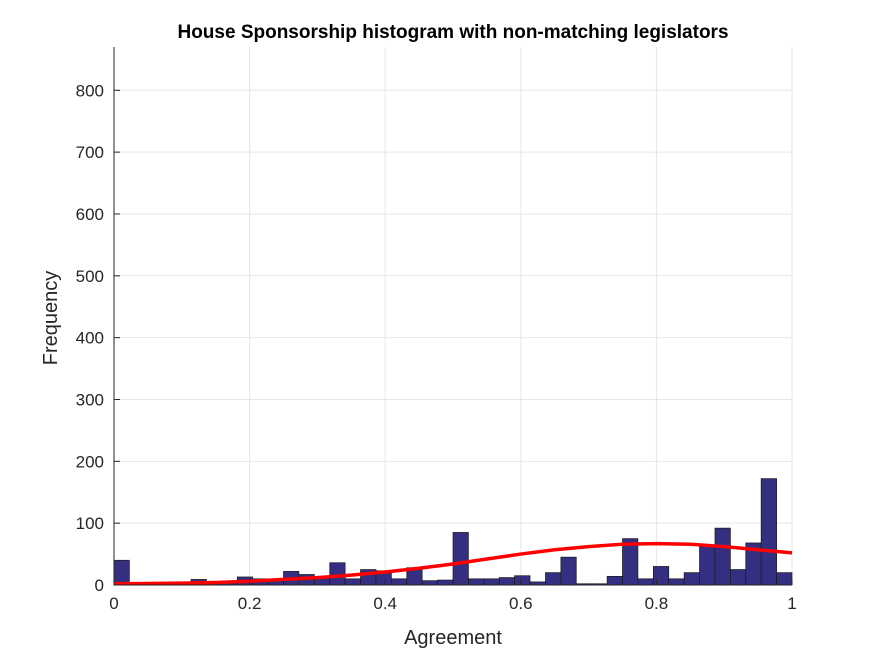 Image resolution: width=875 pixels, height=656 pixels. Describe the element at coordinates (791, 603) in the screenshot. I see `x-tick-label: 1` at that location.